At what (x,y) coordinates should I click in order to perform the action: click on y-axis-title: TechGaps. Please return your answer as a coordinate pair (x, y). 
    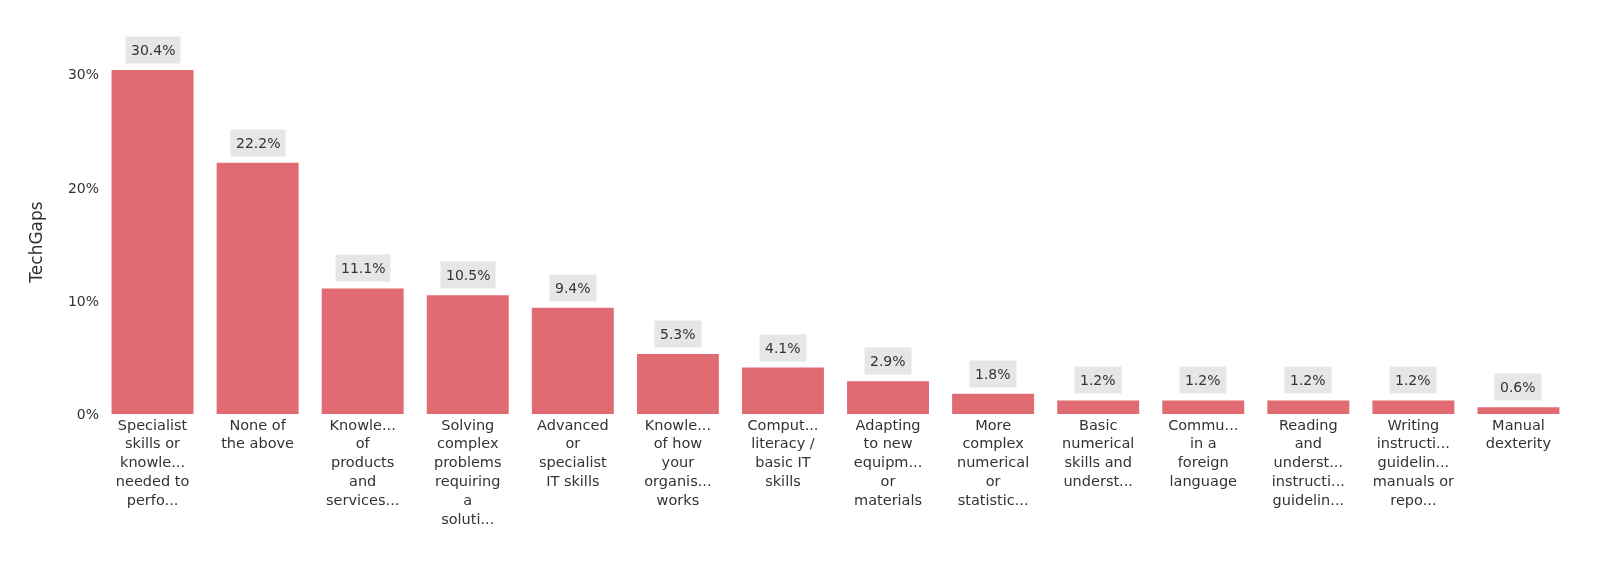
    Looking at the image, I should click on (36, 242).